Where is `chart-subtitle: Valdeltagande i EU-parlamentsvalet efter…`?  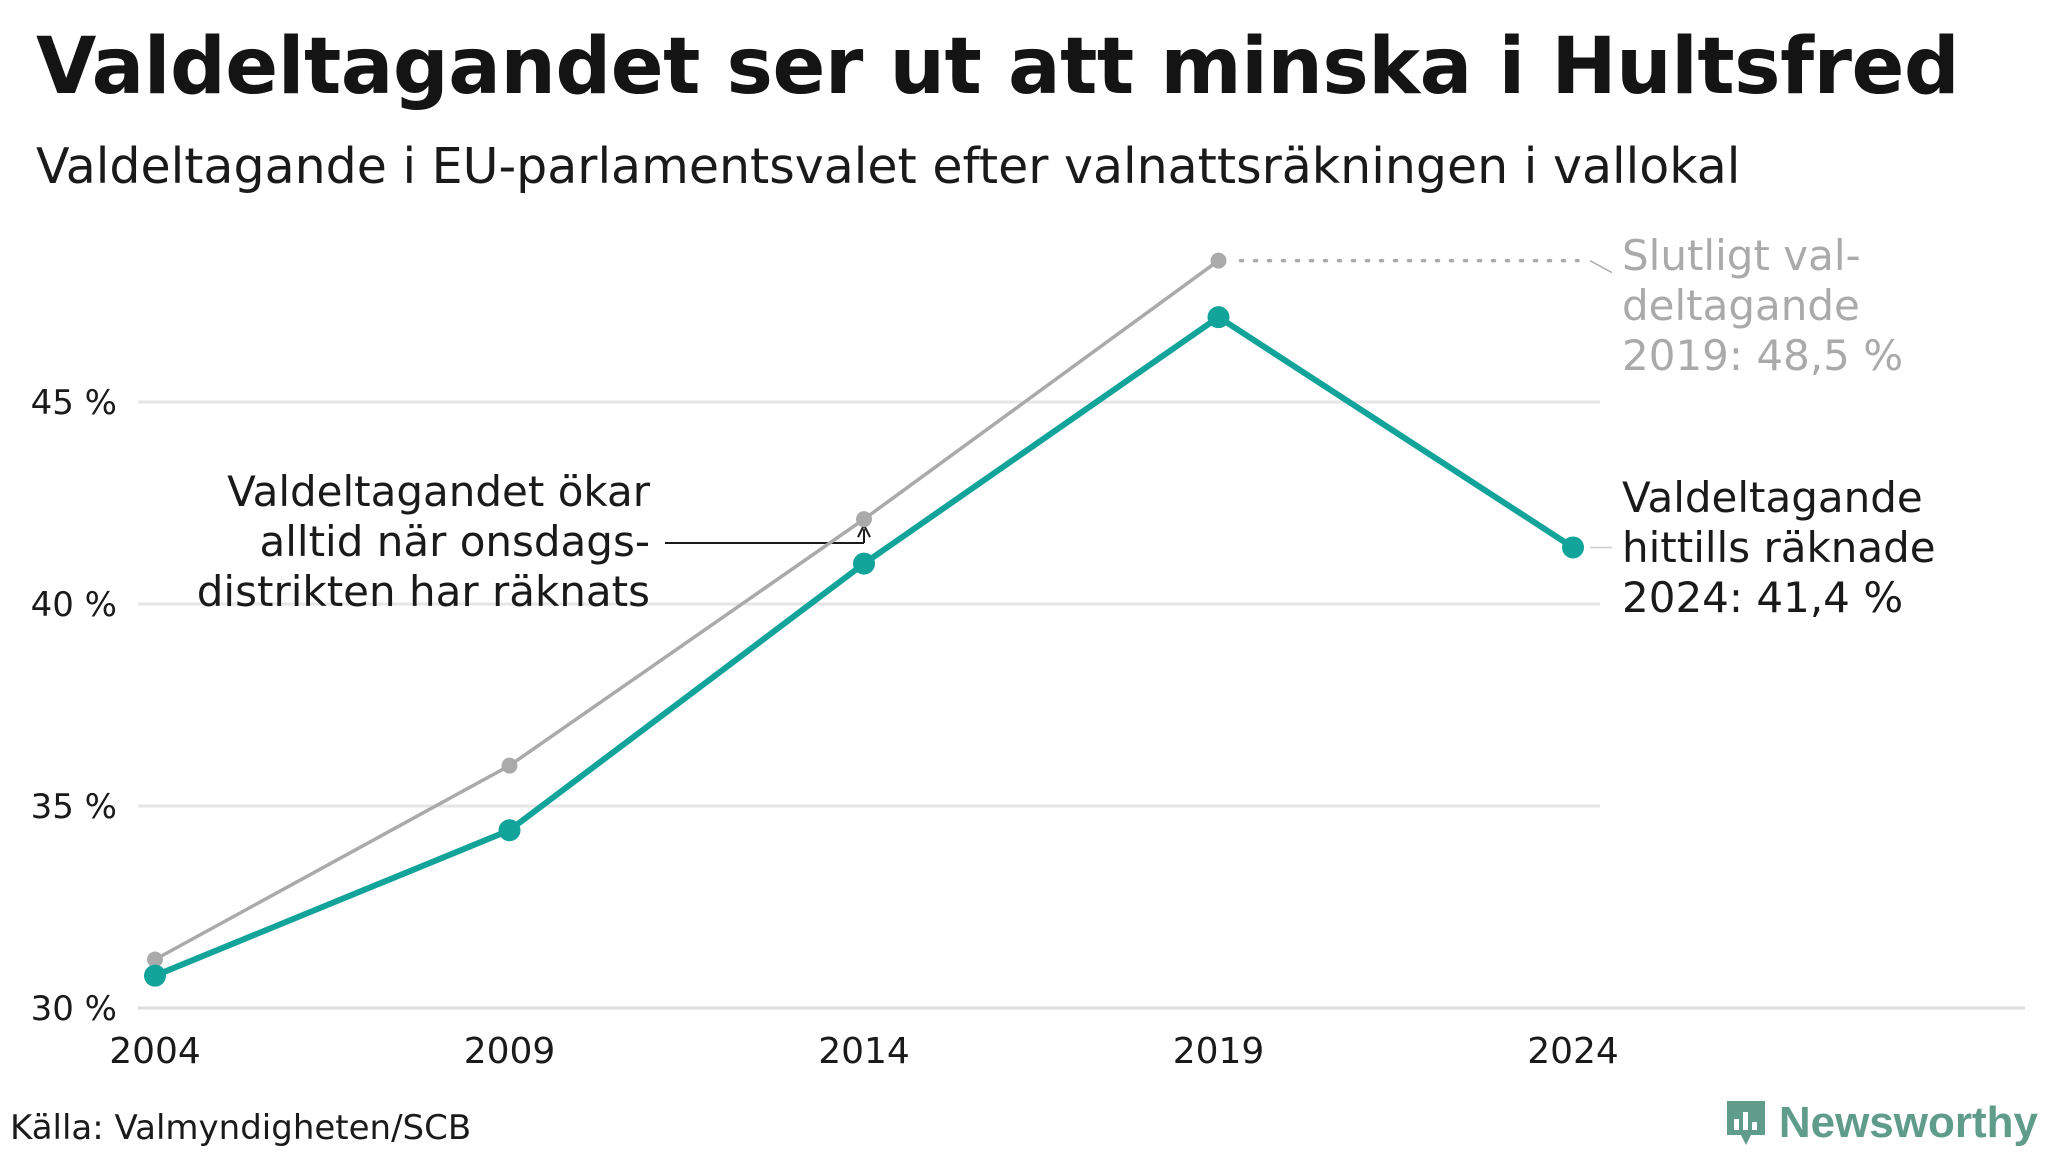
chart-subtitle: Valdeltagande i EU-parlamentsvalet efter… is located at coordinates (888, 166).